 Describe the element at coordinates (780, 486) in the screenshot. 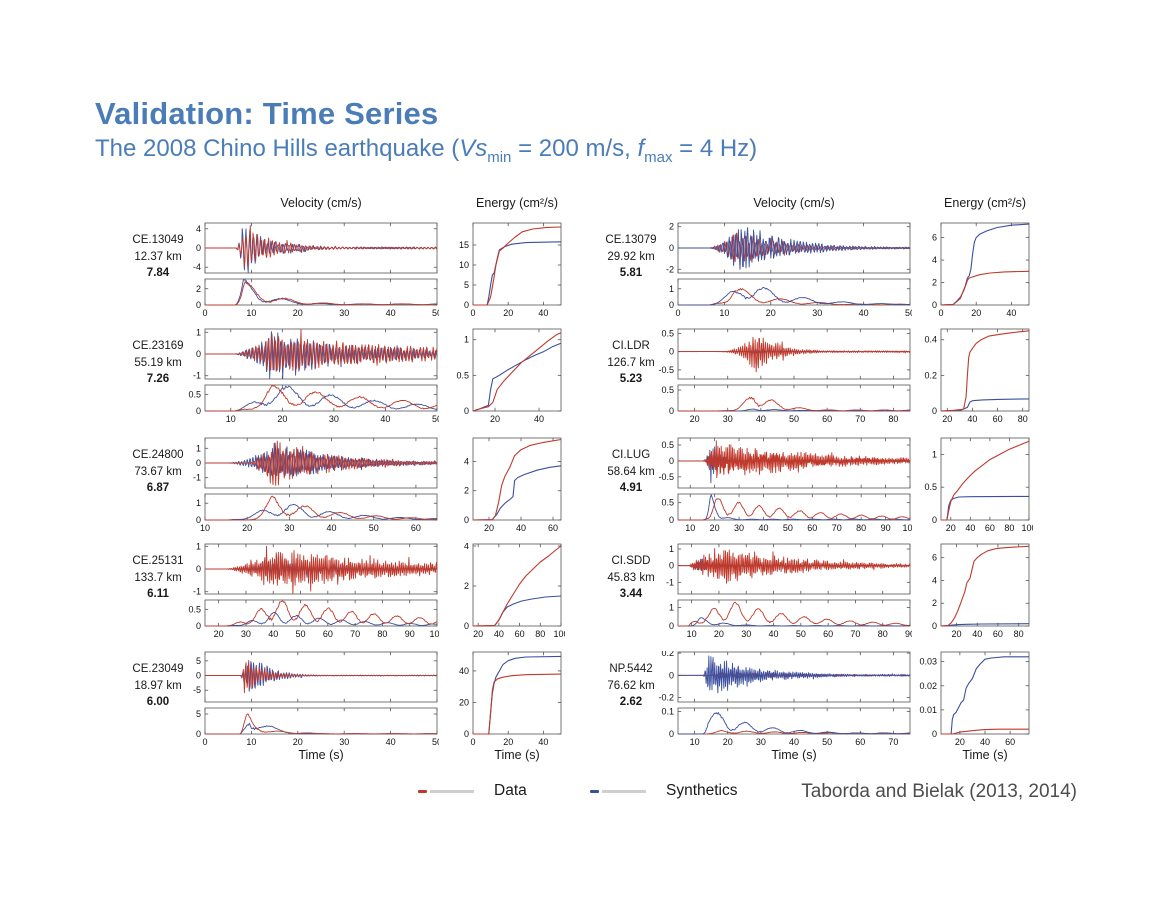

I see `velocity-plot: 10 20 30 40 50 60 70 80 90 100 0.5 0 -0.5 0 0.5` at that location.